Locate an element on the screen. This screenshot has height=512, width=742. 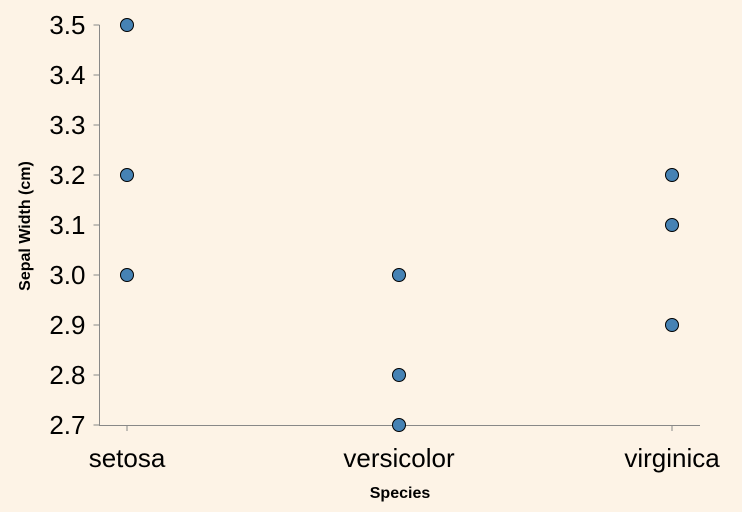
y-tick-label: 3.0 is located at coordinates (67, 275).